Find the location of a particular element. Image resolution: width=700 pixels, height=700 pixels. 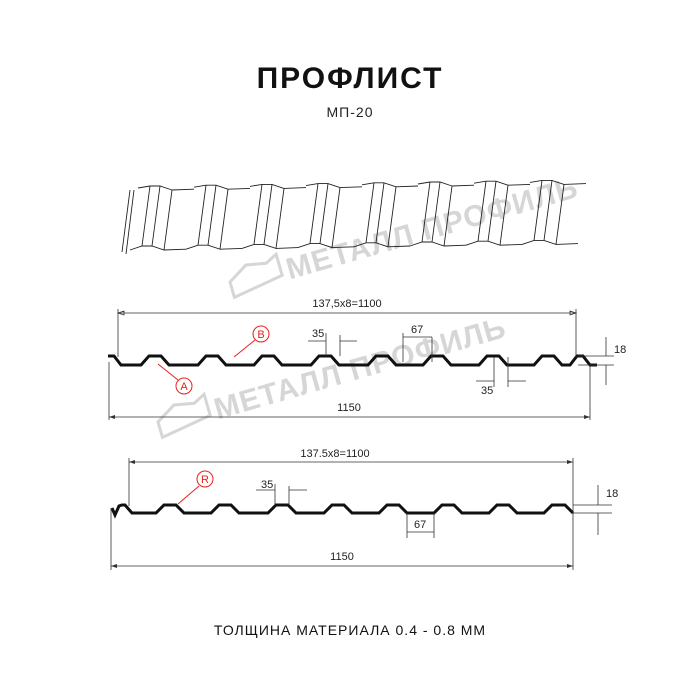

watermark-2: МЕТАЛЛ ПРОФИЛЬ is located at coordinates (333, 375).